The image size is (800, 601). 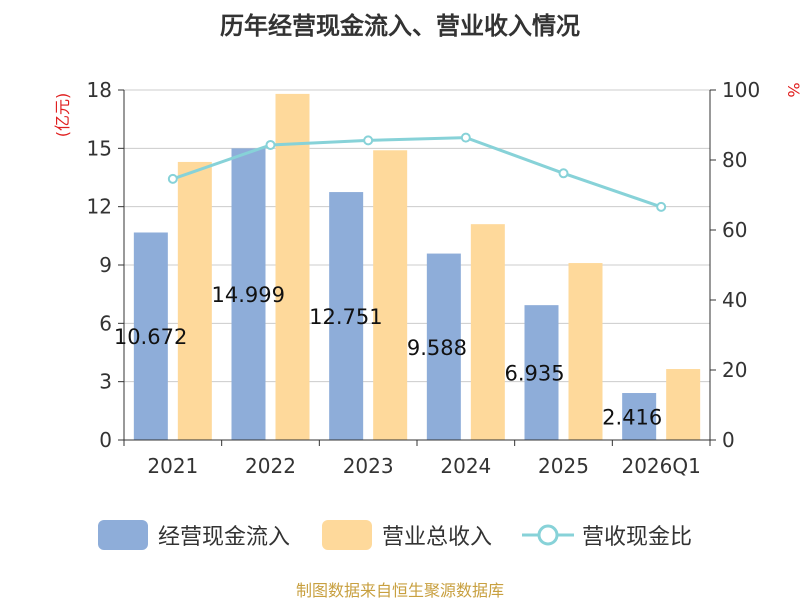 I want to click on x-tick-label: 2026Q1, so click(x=660, y=466).